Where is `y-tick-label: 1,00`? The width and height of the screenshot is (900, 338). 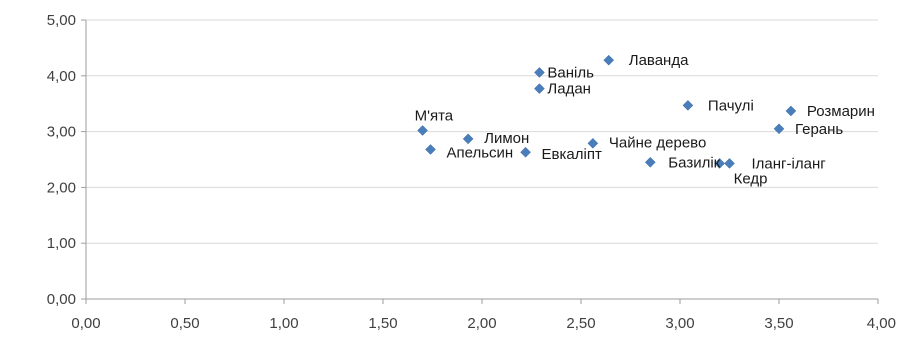 y-tick-label: 1,00 is located at coordinates (61, 243).